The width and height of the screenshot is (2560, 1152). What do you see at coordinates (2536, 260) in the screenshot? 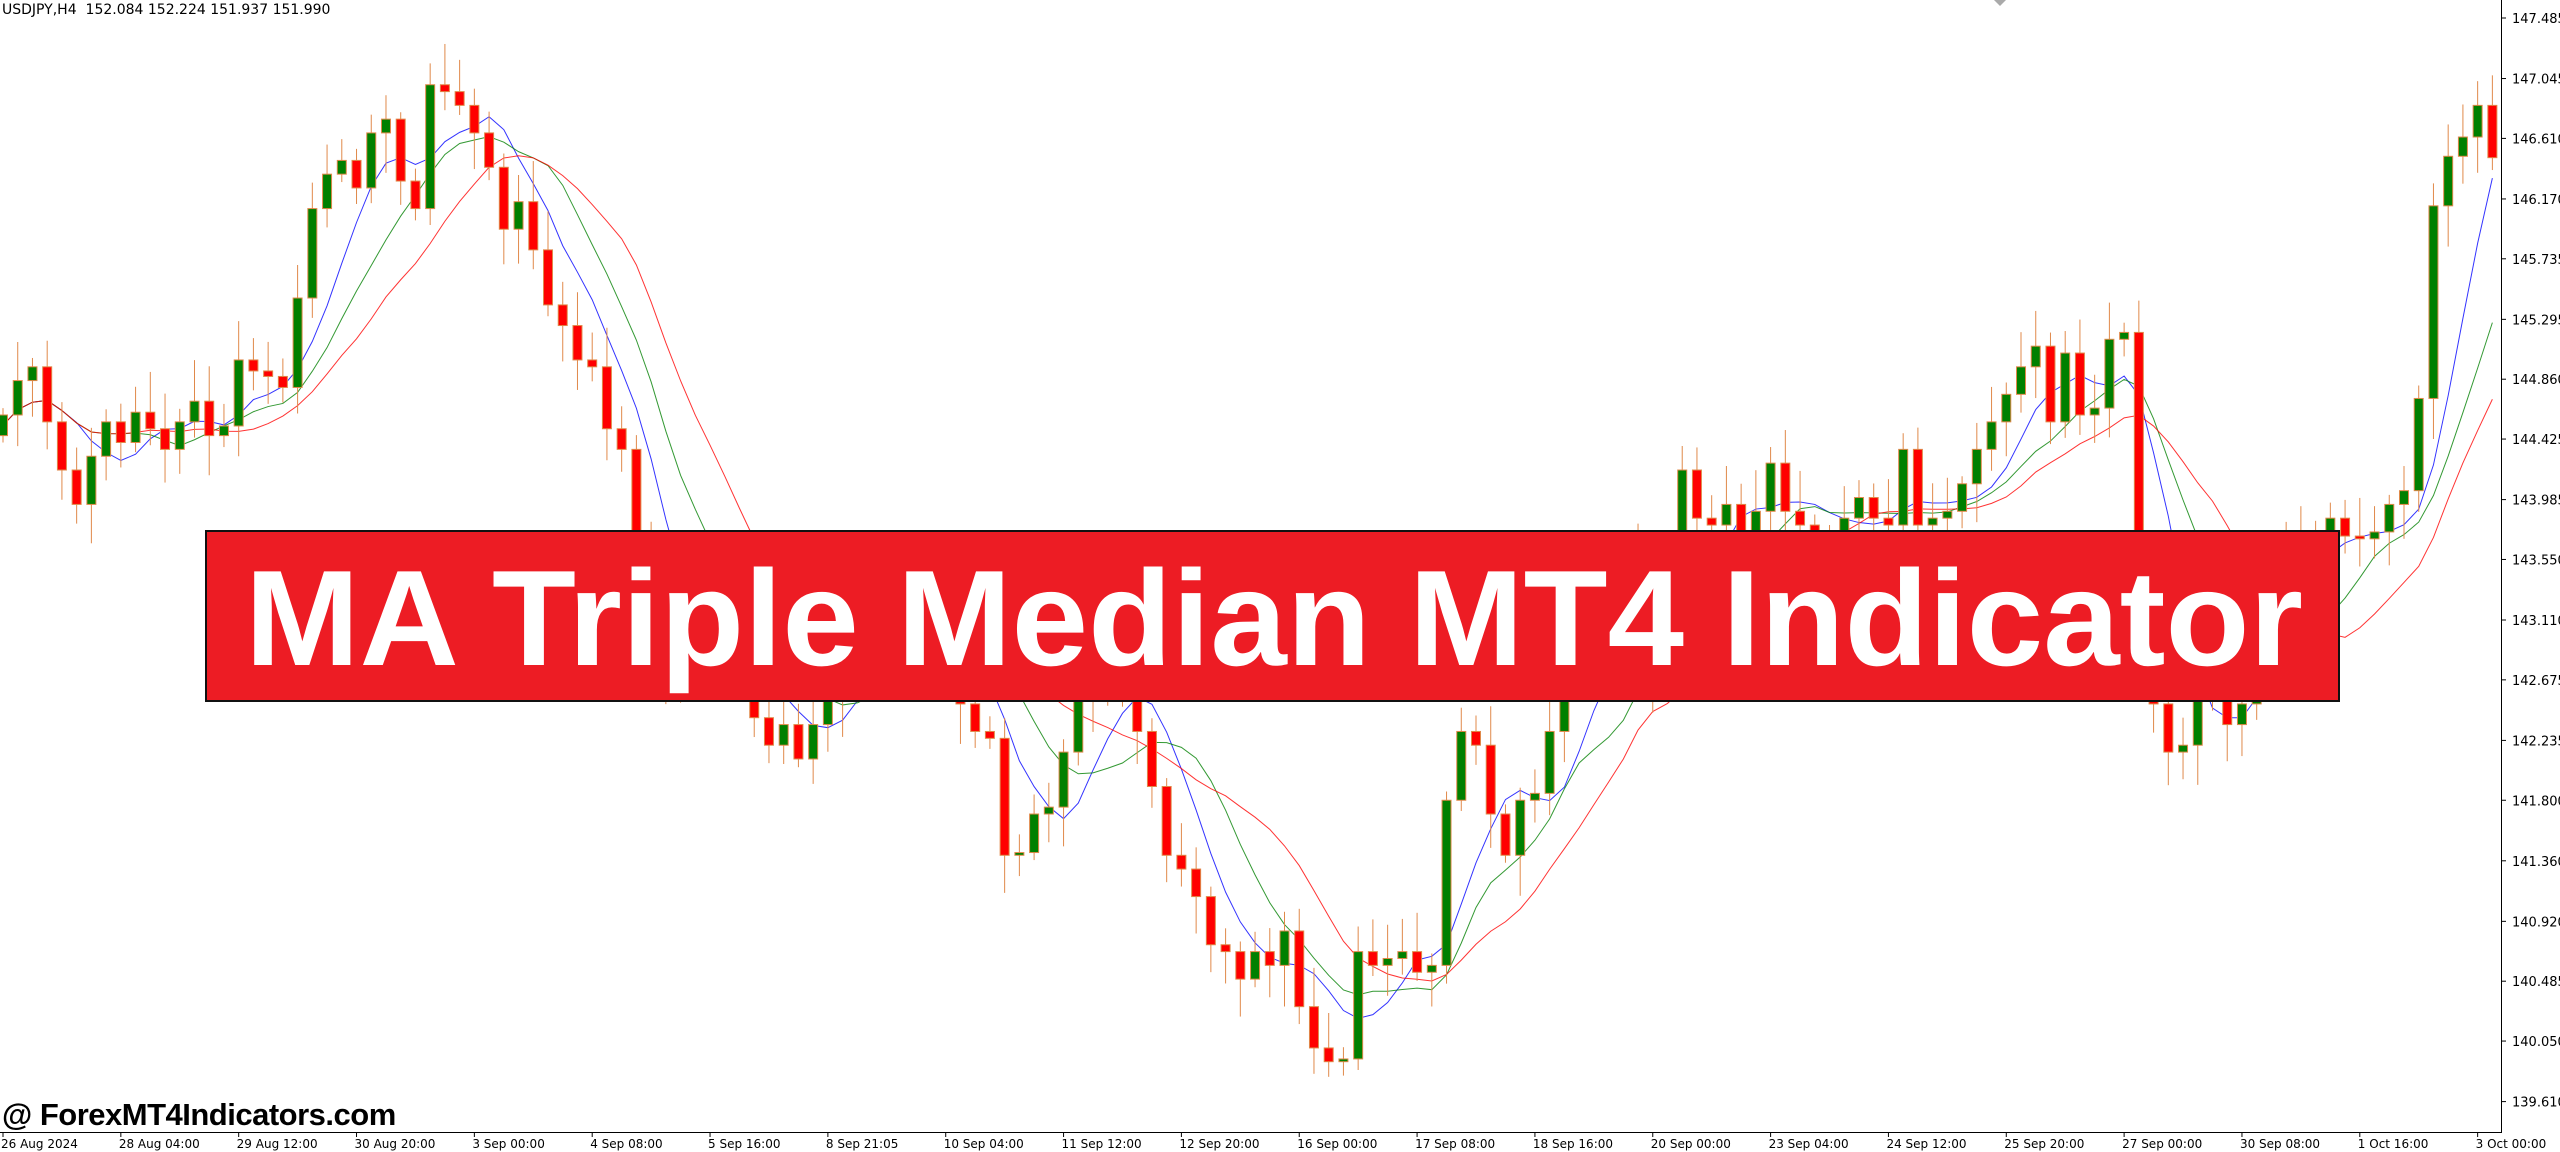
I see `price-tick-label: 145.735` at bounding box center [2536, 260].